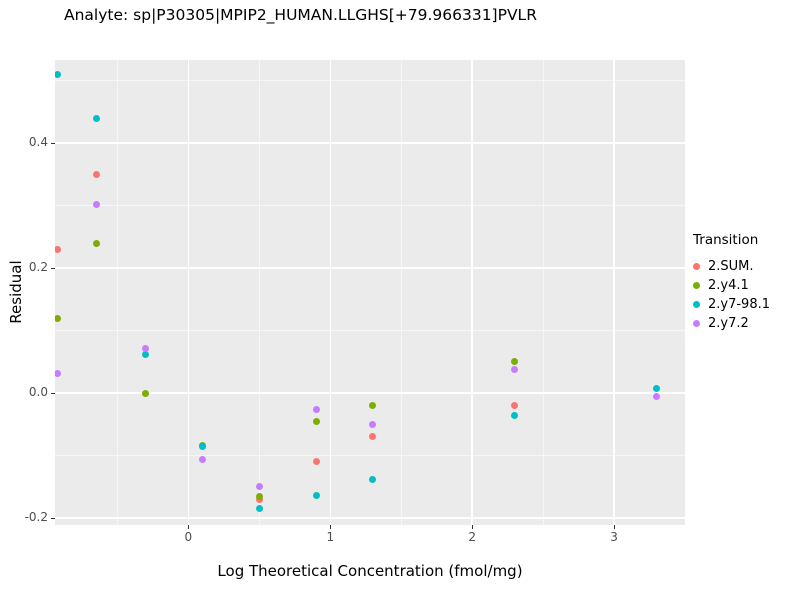 The image size is (800, 600). I want to click on x-tick-label: 1, so click(330, 537).